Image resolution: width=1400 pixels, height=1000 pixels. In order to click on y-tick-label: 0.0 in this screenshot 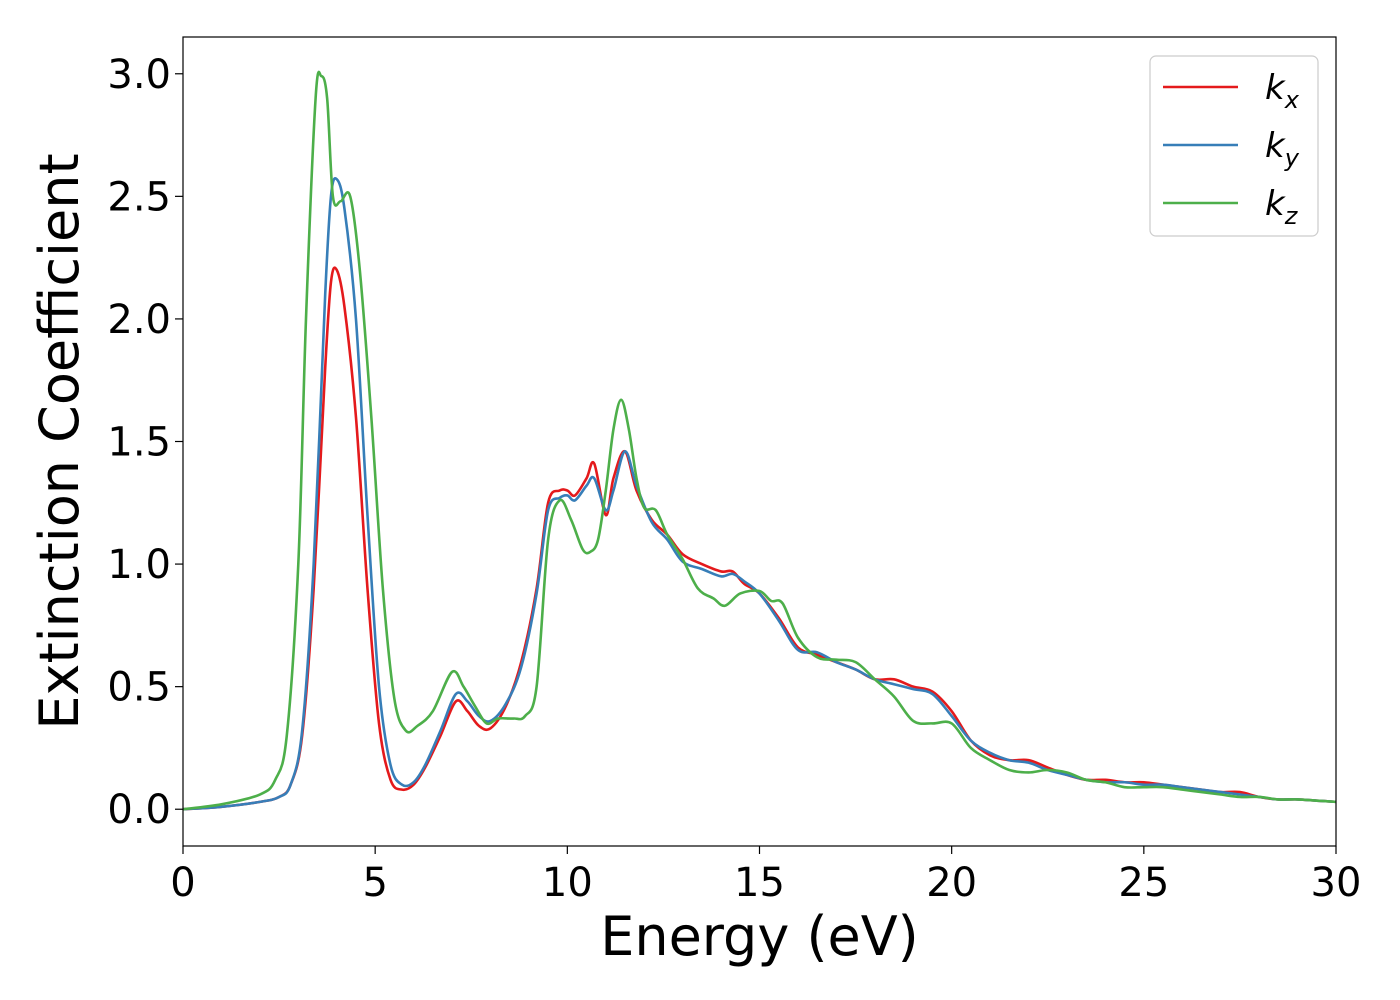, I will do `click(139, 810)`.